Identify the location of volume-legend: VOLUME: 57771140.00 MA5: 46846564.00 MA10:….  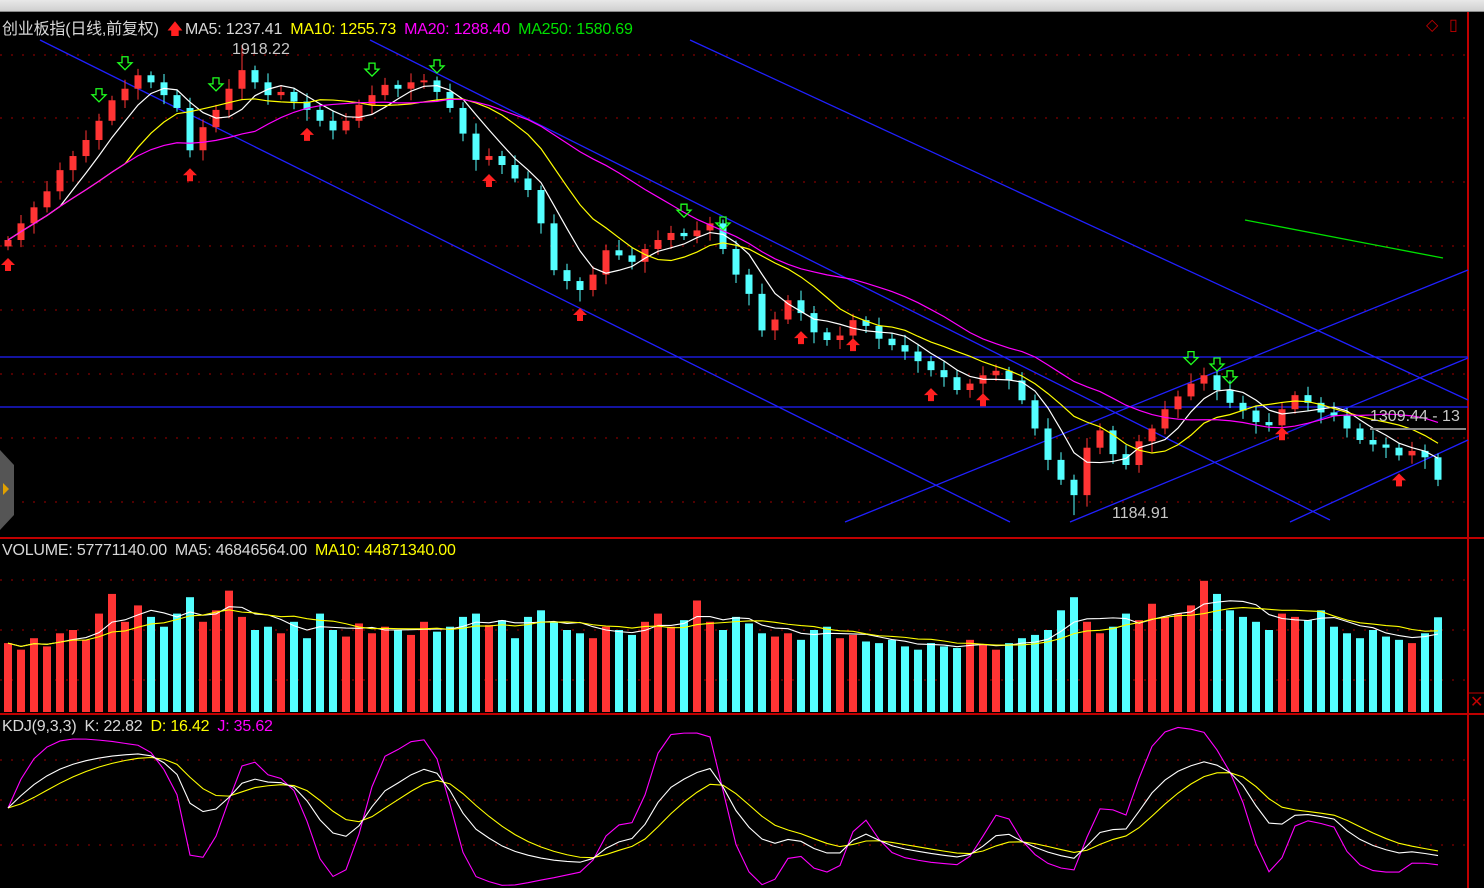
(233, 551).